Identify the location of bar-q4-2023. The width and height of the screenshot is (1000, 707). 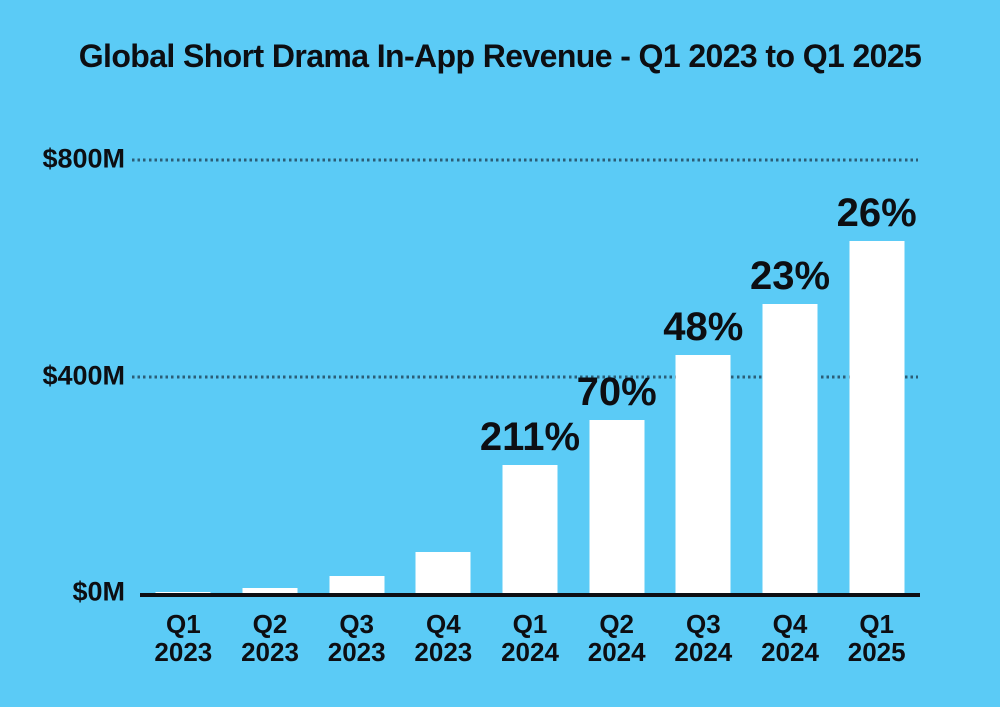
(443, 572).